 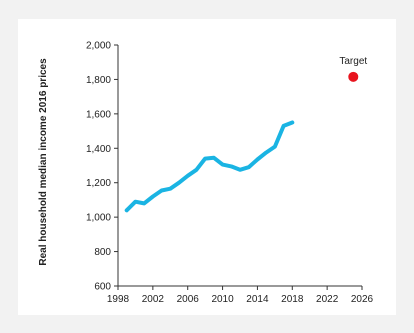 What do you see at coordinates (98, 114) in the screenshot?
I see `y-tick-label: 1,600` at bounding box center [98, 114].